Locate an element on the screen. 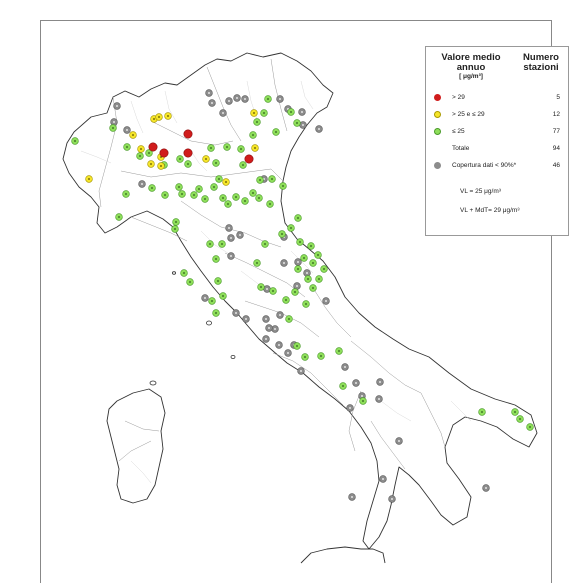  legend-row-high-label: > 29 is located at coordinates (458, 97).